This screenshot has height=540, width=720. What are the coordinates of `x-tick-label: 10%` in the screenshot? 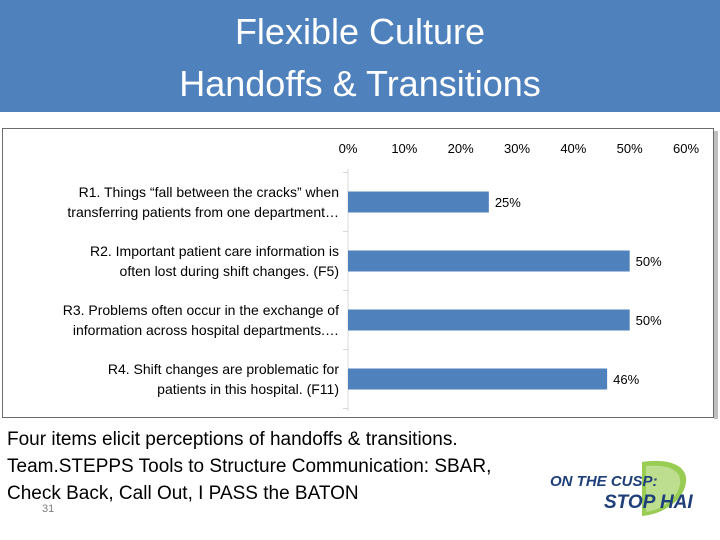 It's located at (404, 148).